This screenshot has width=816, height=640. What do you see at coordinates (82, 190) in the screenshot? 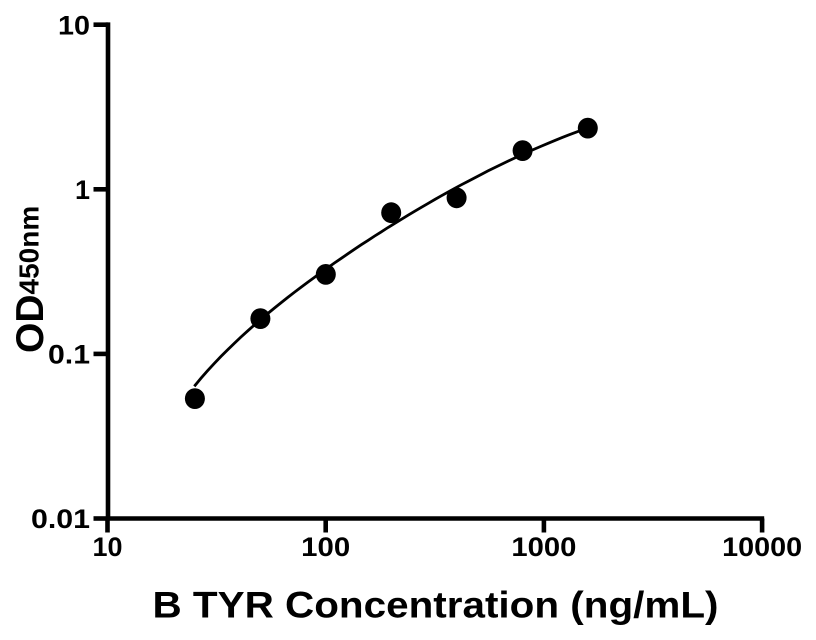
I see `svg-text: 1` at bounding box center [82, 190].